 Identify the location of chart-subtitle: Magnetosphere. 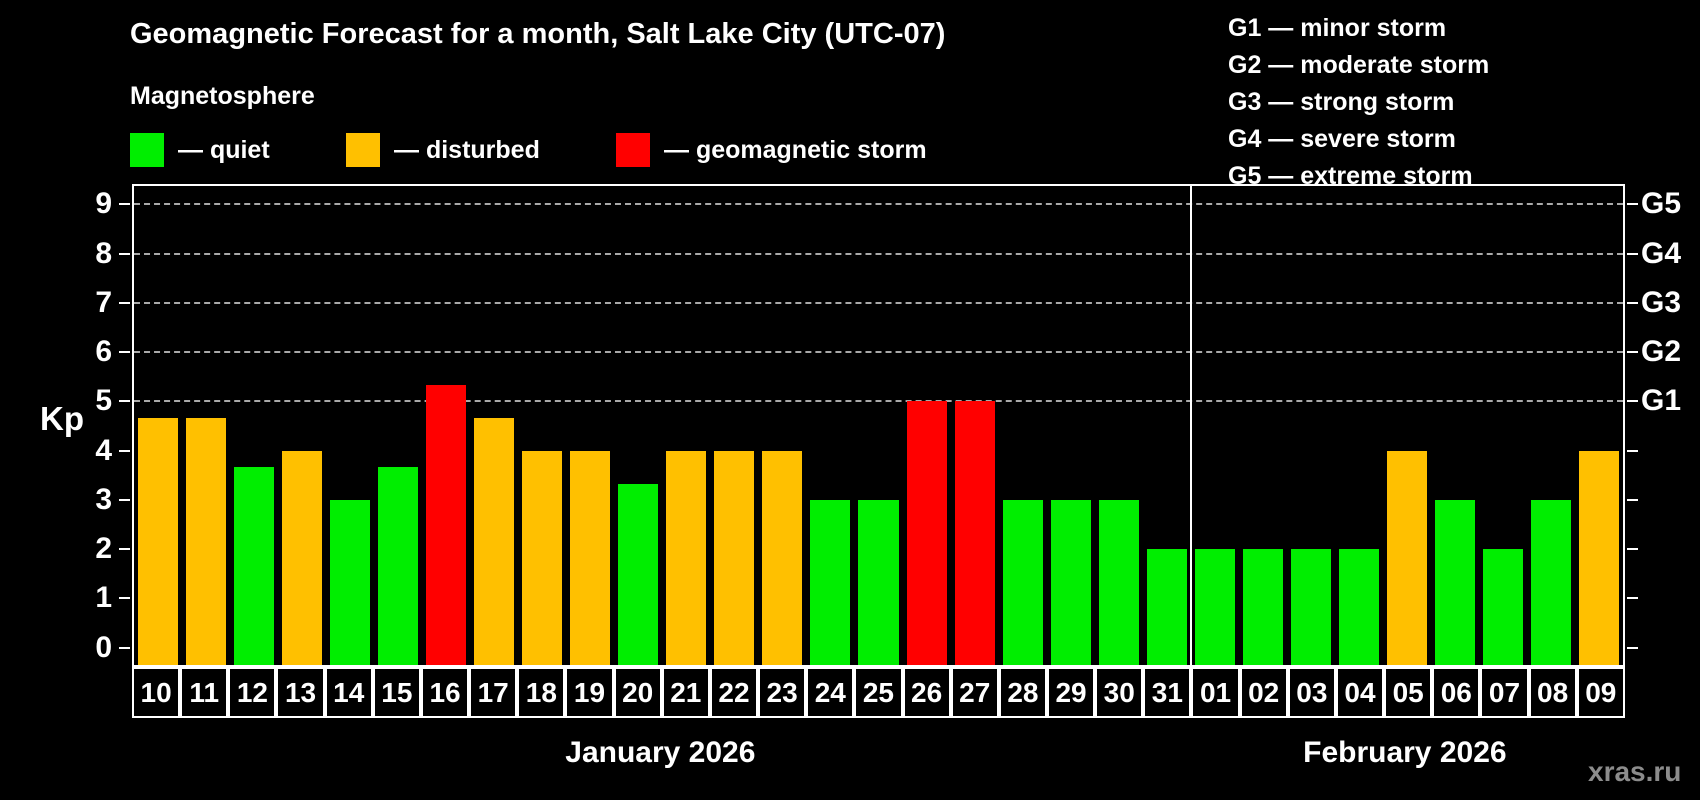
(222, 96).